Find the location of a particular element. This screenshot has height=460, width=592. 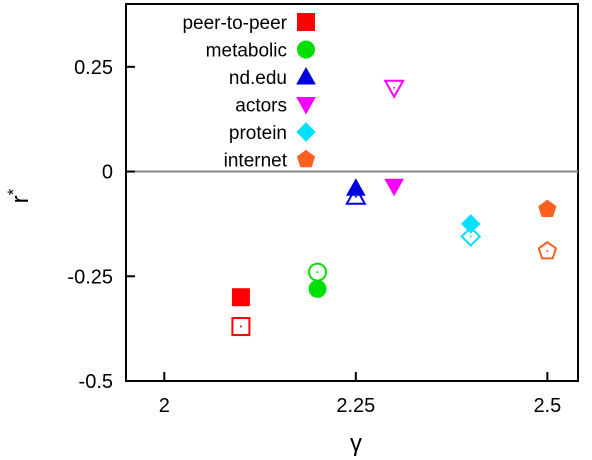

x-tick-label: 2.5 is located at coordinates (547, 406).